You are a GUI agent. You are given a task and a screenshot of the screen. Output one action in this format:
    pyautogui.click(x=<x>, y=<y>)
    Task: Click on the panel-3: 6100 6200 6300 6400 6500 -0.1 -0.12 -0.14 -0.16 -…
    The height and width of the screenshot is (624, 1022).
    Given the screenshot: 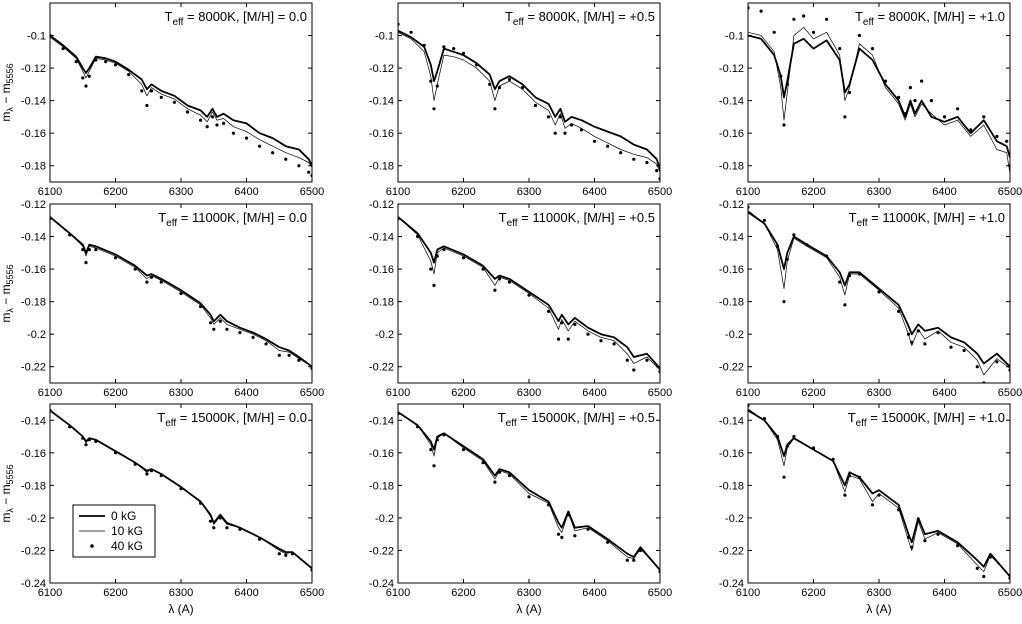 What is the action you would take?
    pyautogui.click(x=870, y=100)
    